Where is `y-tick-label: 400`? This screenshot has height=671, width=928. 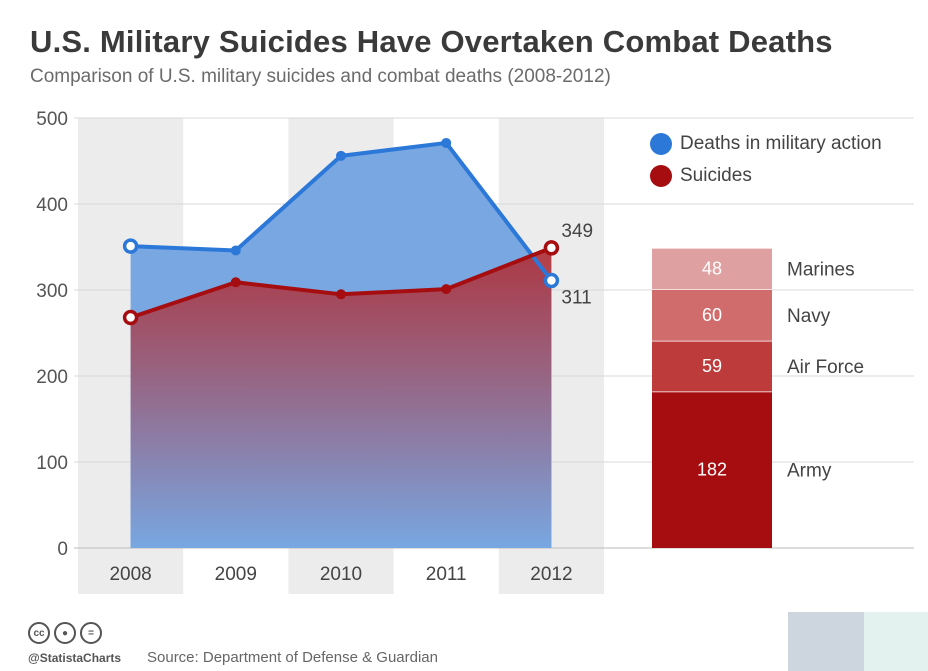 y-tick-label: 400 is located at coordinates (52, 205).